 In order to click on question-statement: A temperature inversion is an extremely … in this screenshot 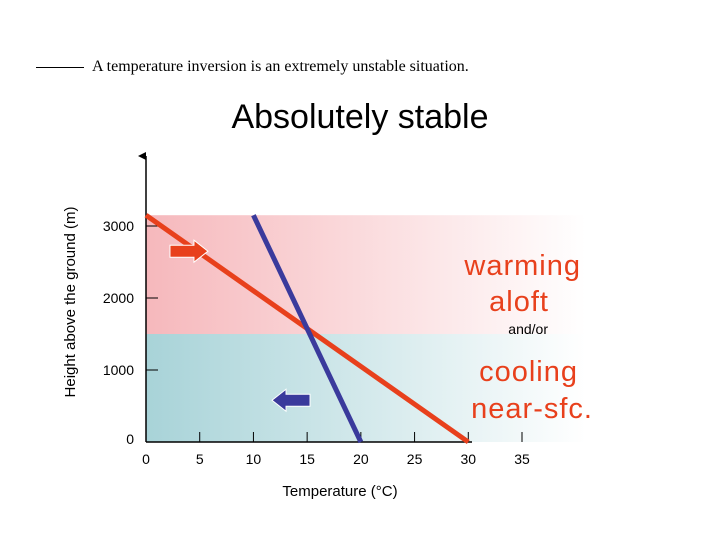, I will do `click(280, 66)`.